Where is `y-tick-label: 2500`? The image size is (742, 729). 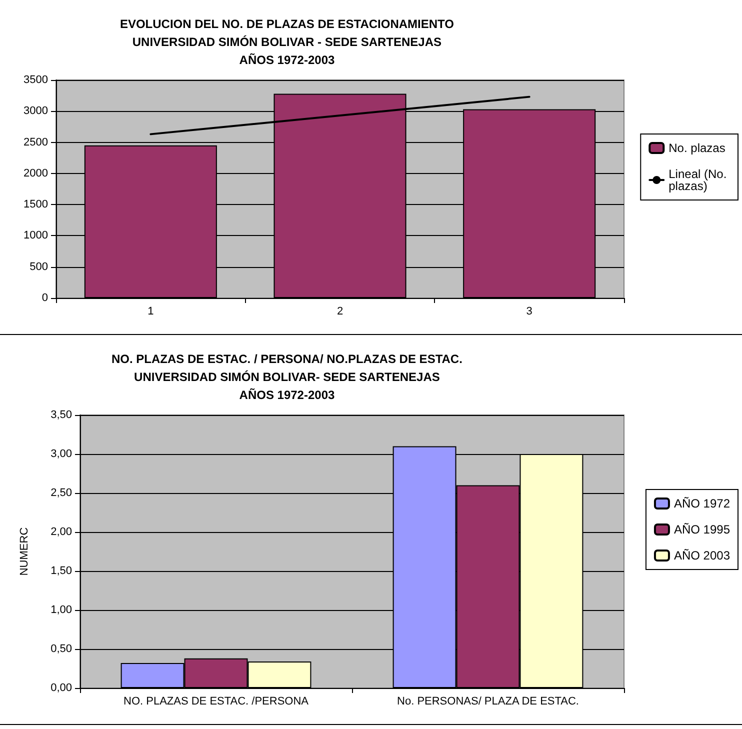
y-tick-label: 2500 is located at coordinates (36, 142).